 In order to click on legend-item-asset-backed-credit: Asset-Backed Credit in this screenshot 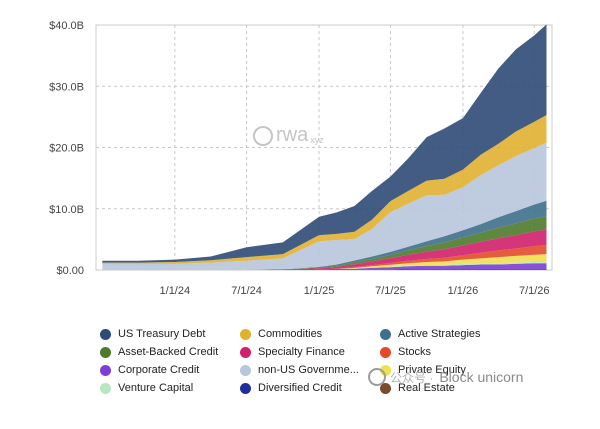, I will do `click(170, 352)`.